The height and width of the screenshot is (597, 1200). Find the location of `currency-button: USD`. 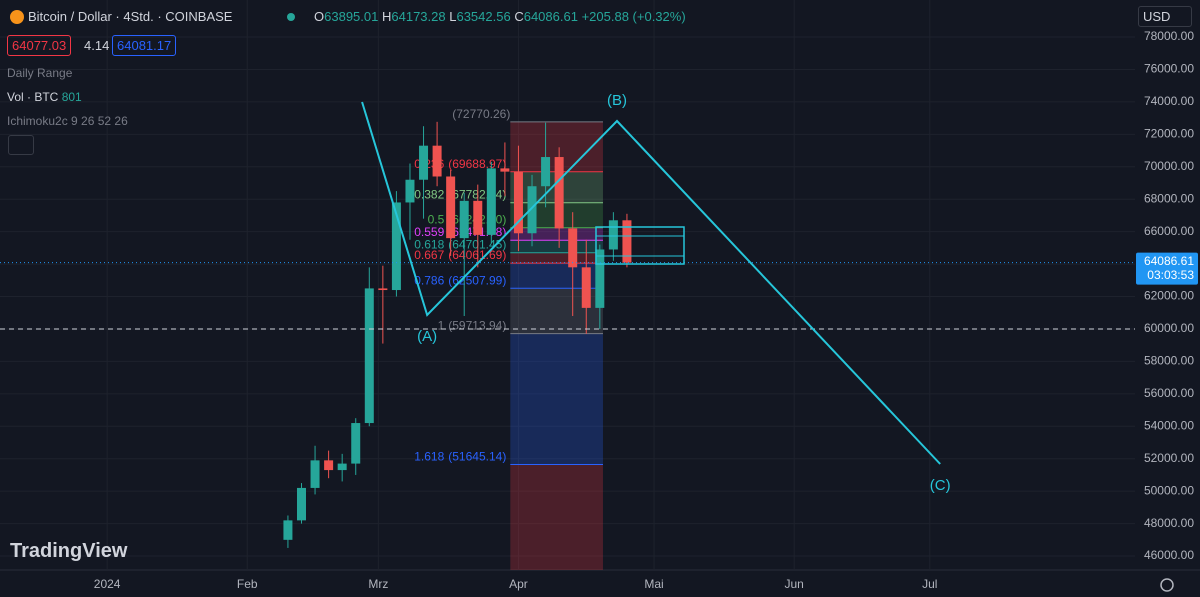

currency-button: USD is located at coordinates (1165, 16).